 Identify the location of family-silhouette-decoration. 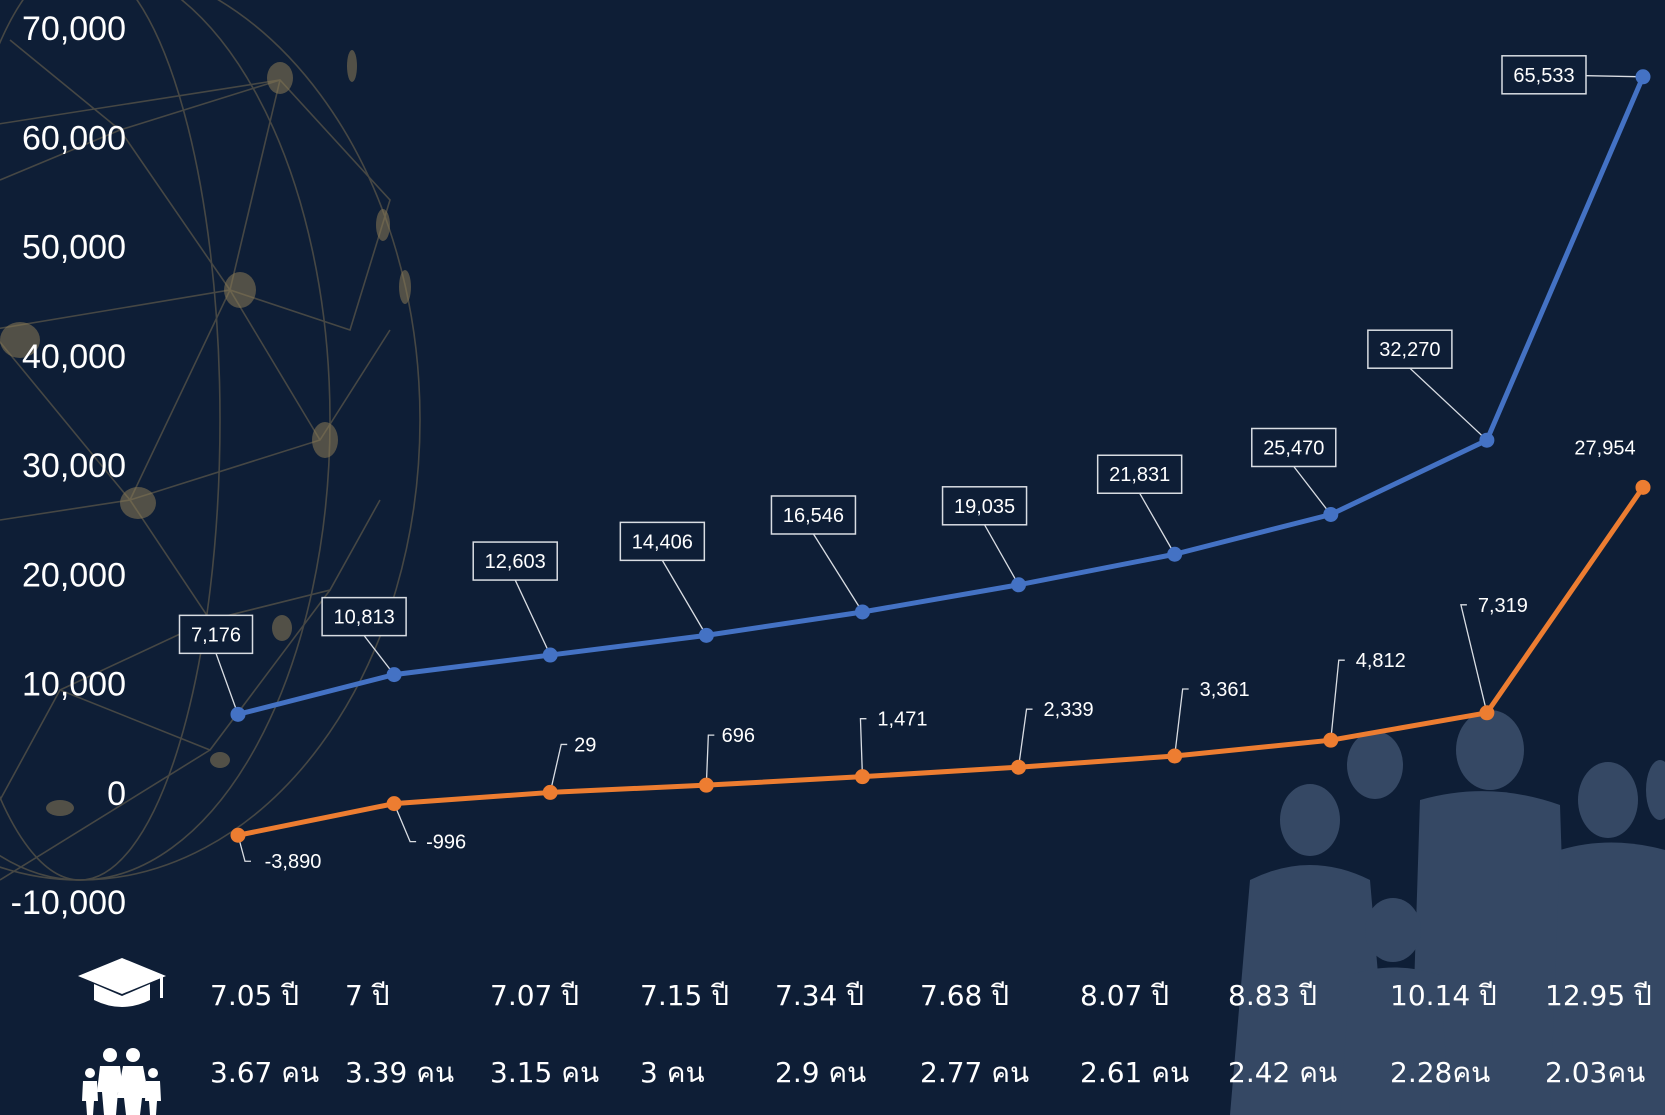
(1447, 912).